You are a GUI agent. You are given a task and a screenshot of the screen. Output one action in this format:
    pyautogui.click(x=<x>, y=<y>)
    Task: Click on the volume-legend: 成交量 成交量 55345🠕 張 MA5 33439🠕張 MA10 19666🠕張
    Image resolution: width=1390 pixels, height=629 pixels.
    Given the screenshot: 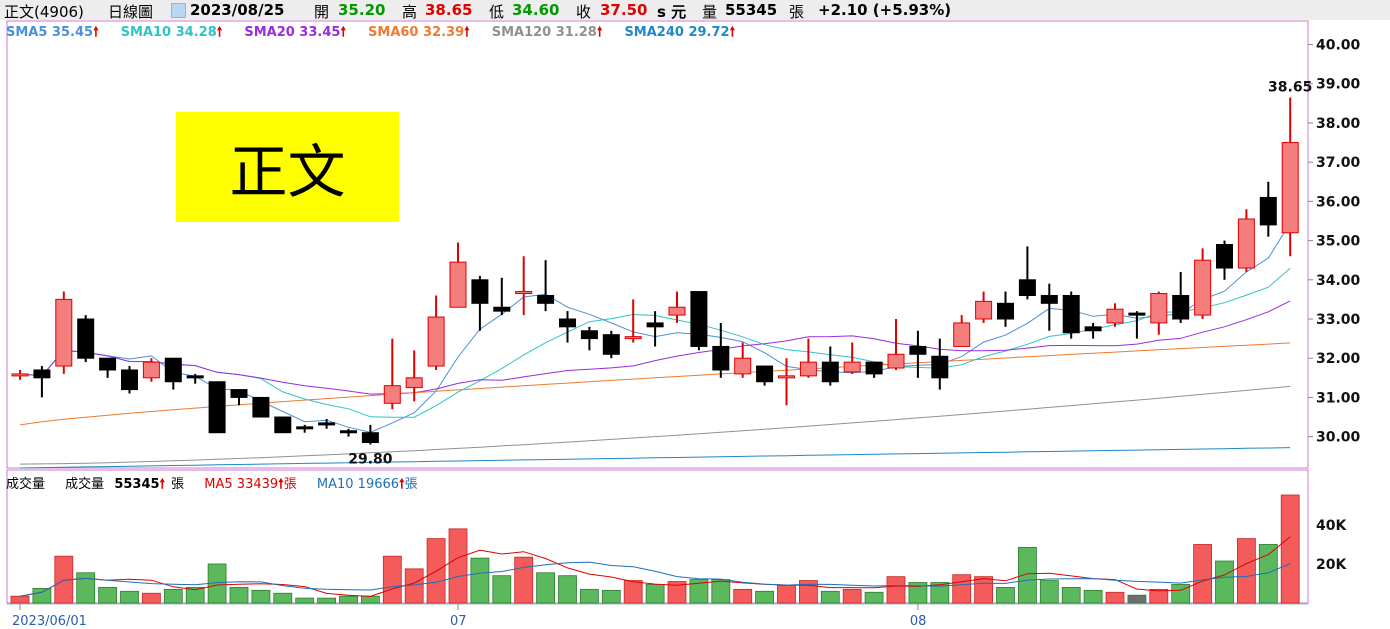 What is the action you would take?
    pyautogui.click(x=215, y=485)
    